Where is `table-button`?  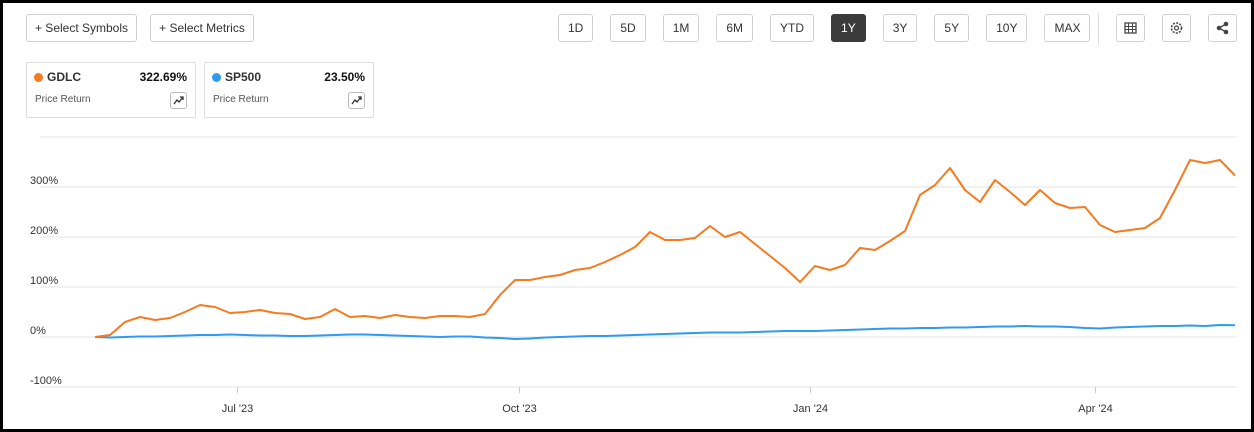 table-button is located at coordinates (1130, 28).